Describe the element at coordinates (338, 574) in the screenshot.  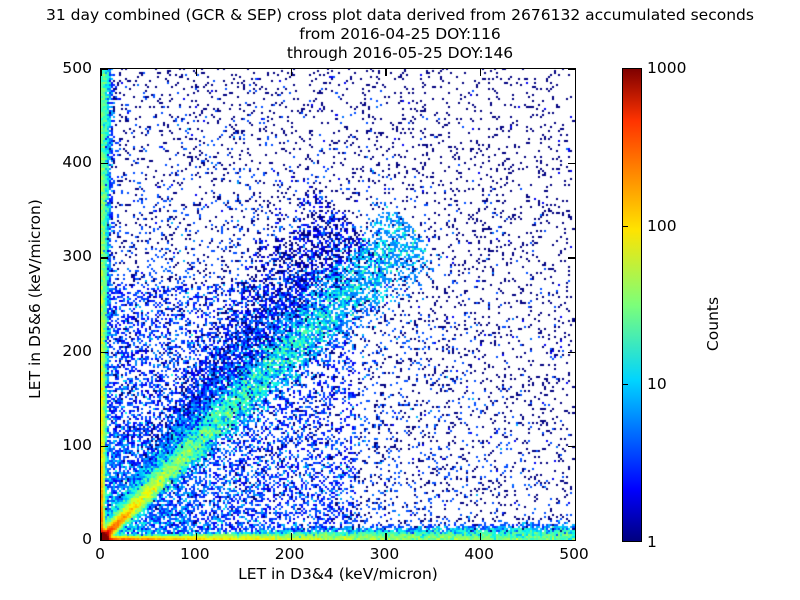
I see `x-axis-title: LET in D3&4 (keV/micron)` at that location.